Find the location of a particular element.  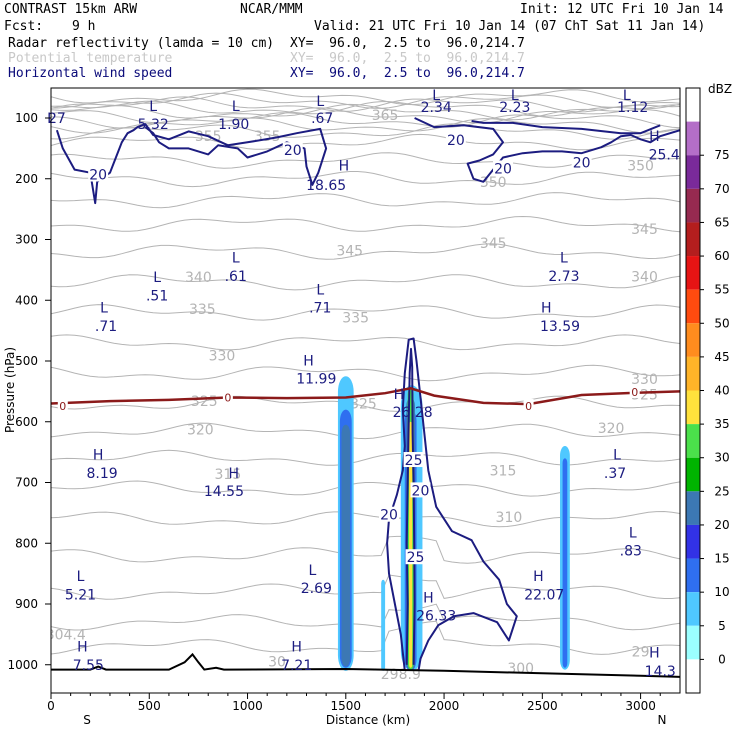

terrain is located at coordinates (365, 665).